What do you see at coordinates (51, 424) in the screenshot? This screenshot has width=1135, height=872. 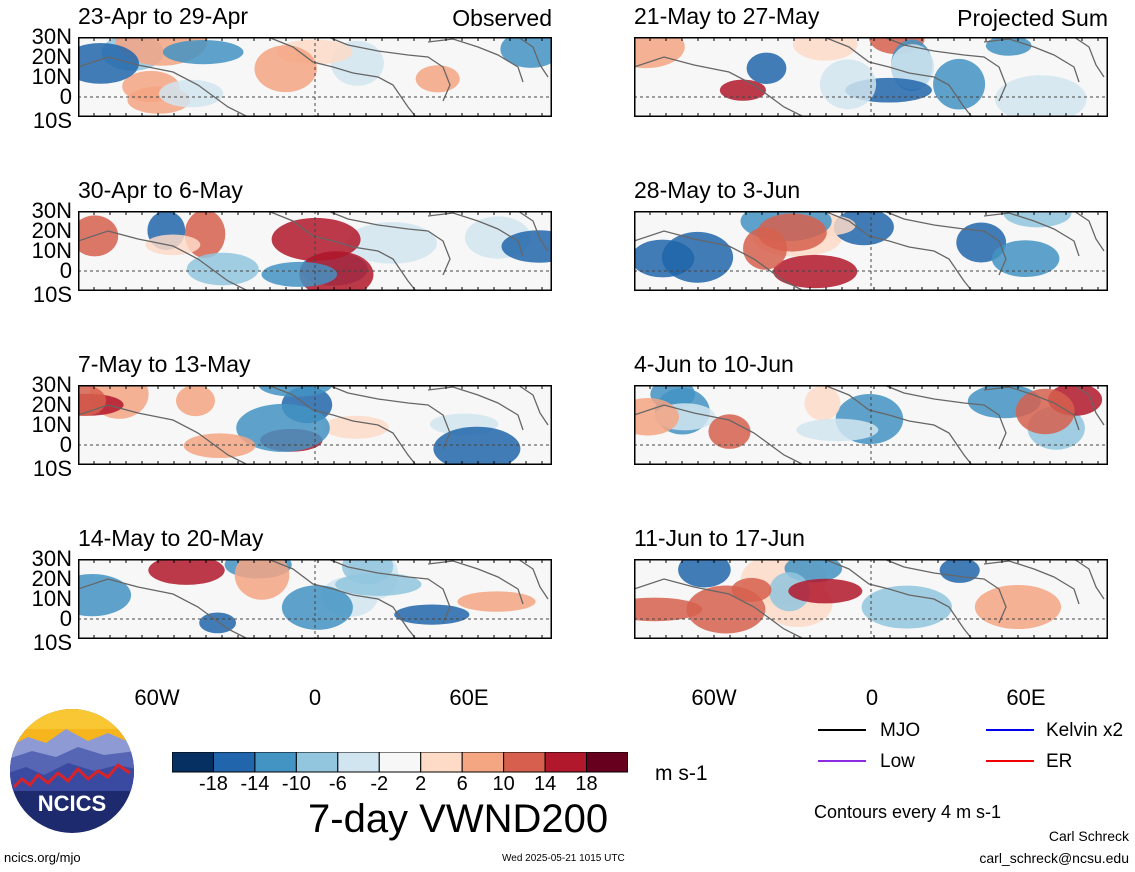 I see `lat-label: 10N` at bounding box center [51, 424].